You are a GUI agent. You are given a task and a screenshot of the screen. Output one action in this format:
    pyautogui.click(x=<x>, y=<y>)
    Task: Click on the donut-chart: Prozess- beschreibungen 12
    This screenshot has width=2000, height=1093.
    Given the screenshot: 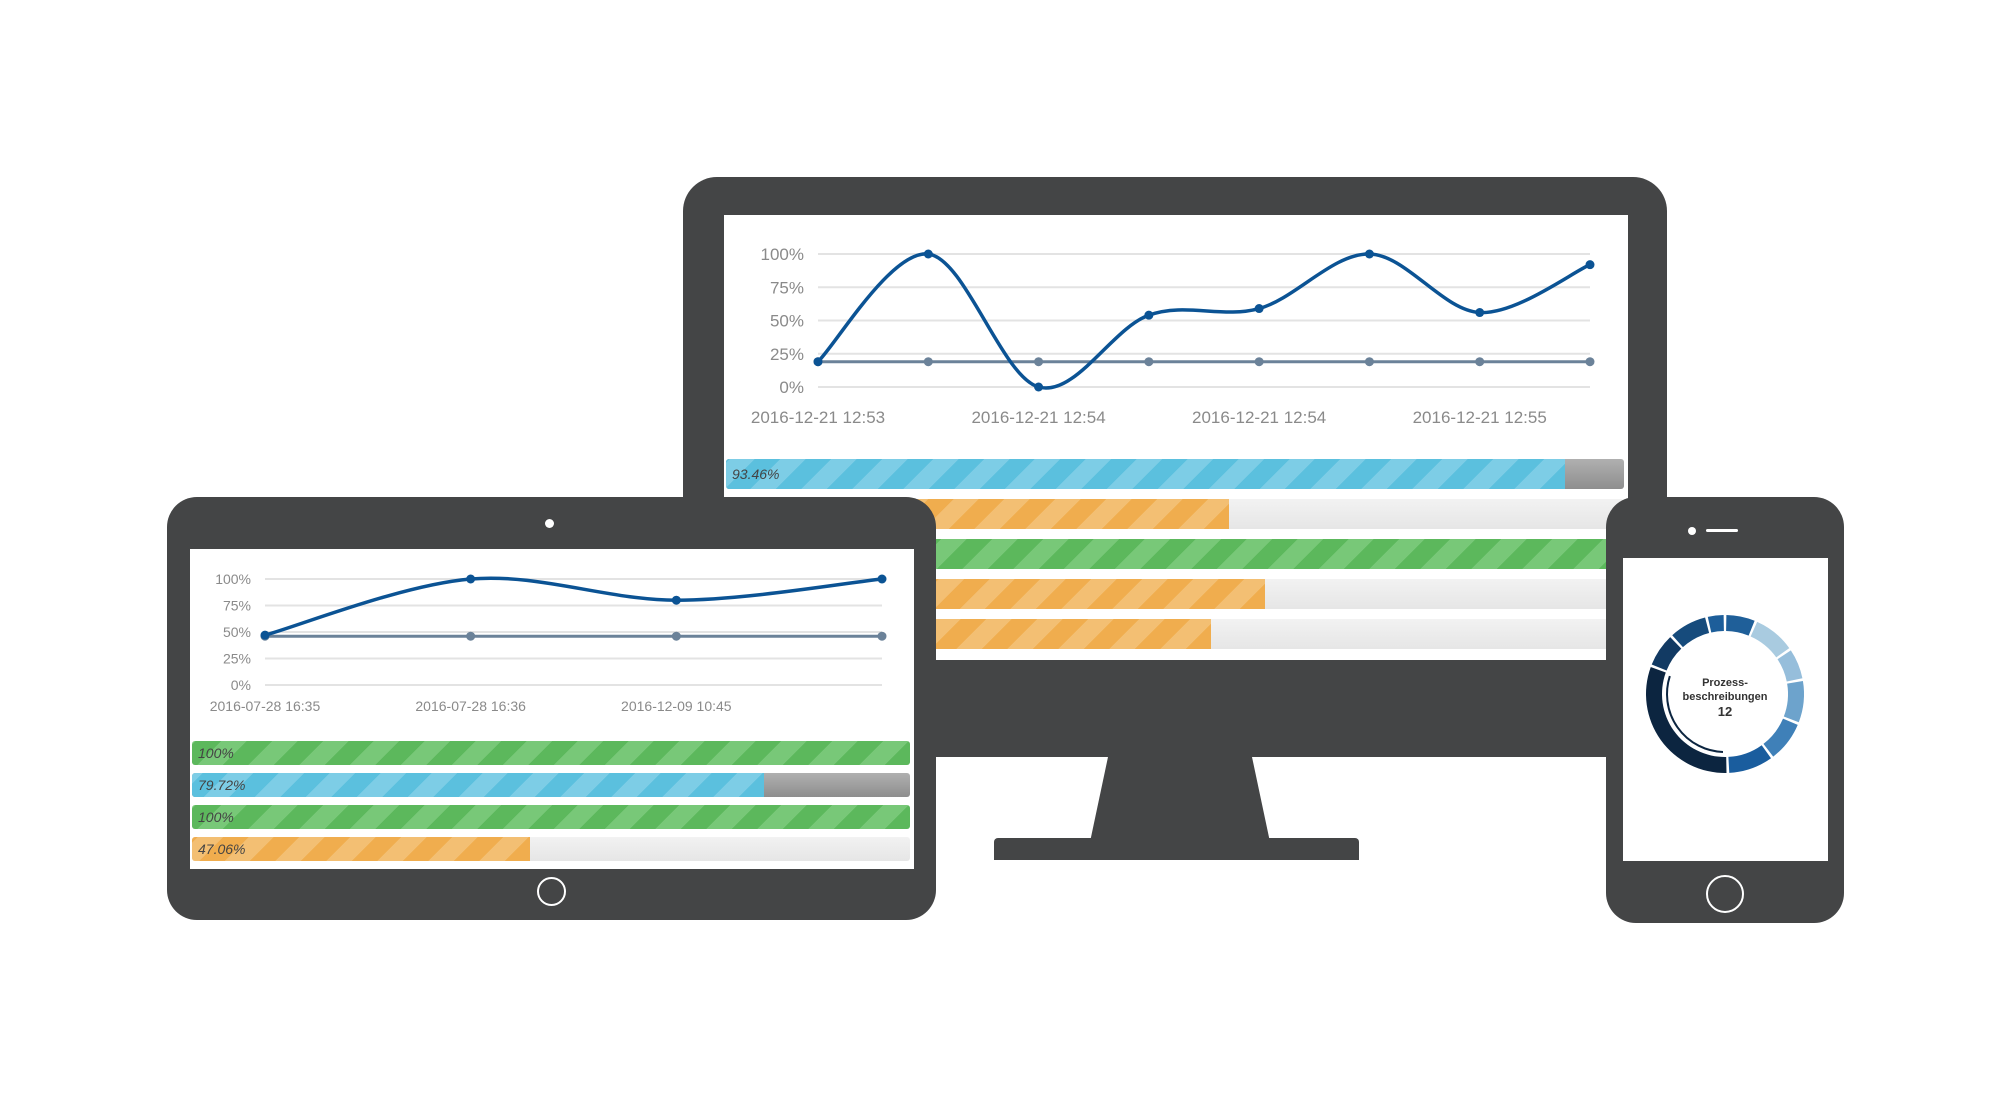 What is the action you would take?
    pyautogui.click(x=1725, y=694)
    